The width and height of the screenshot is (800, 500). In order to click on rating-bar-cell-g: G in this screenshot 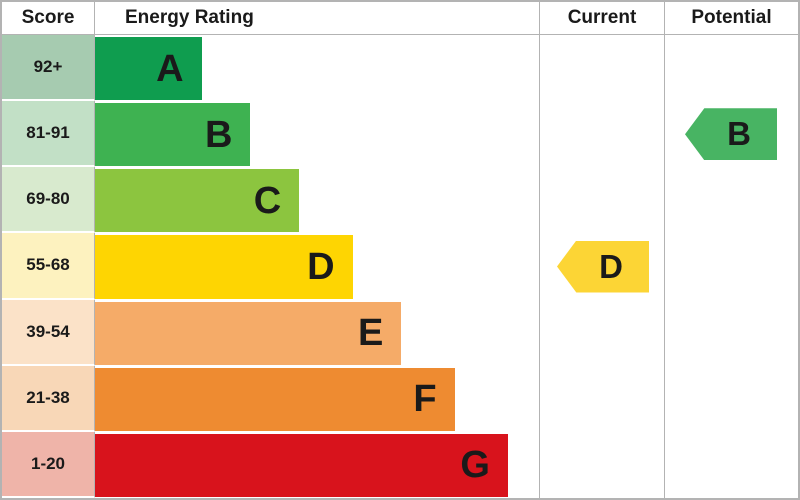, I will do `click(317, 464)`.